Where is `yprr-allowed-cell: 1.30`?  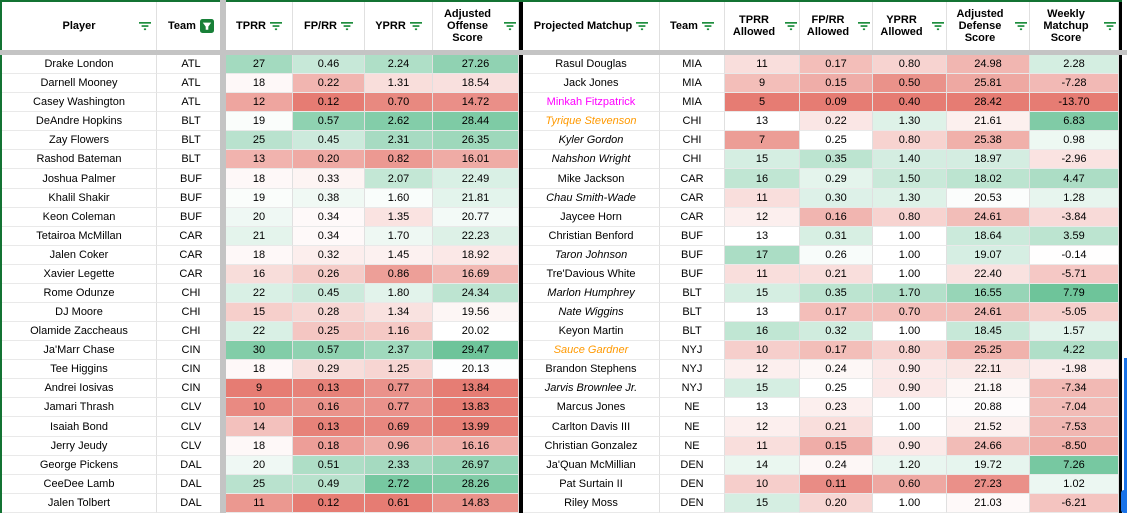
yprr-allowed-cell: 1.30 is located at coordinates (910, 122).